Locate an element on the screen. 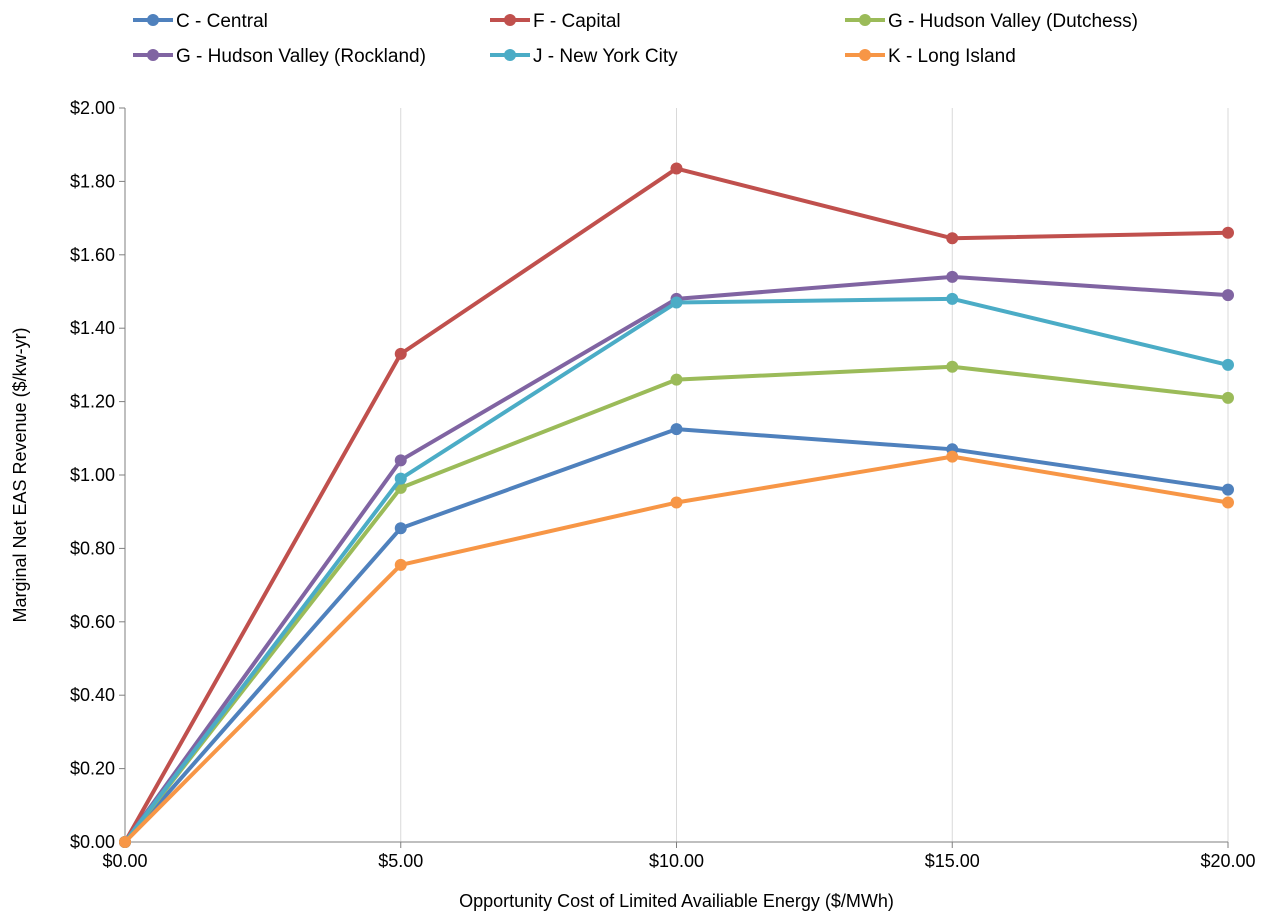 This screenshot has height=915, width=1275. legend-item: G - Hudson Valley (Rockland) is located at coordinates (279, 56).